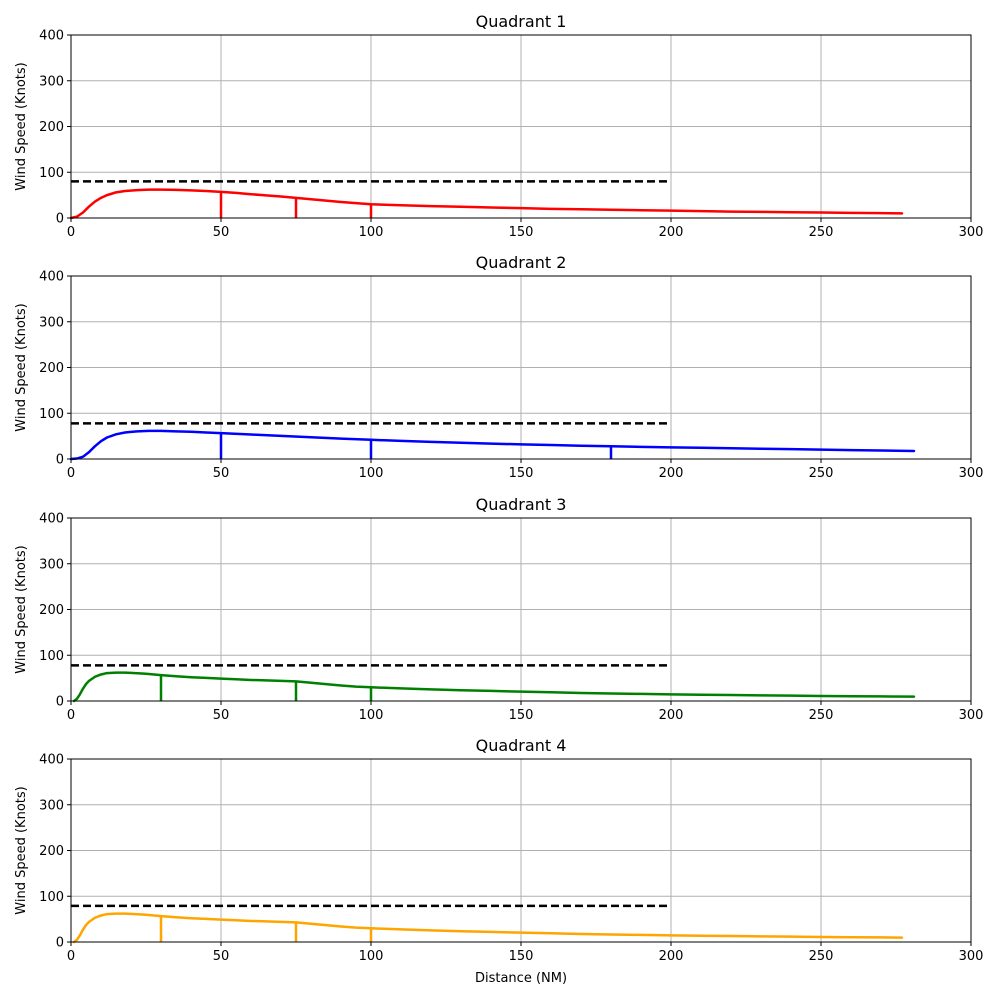 The image size is (1000, 1000). I want to click on quadrant-1-y-tick-label: 0, so click(60, 219).